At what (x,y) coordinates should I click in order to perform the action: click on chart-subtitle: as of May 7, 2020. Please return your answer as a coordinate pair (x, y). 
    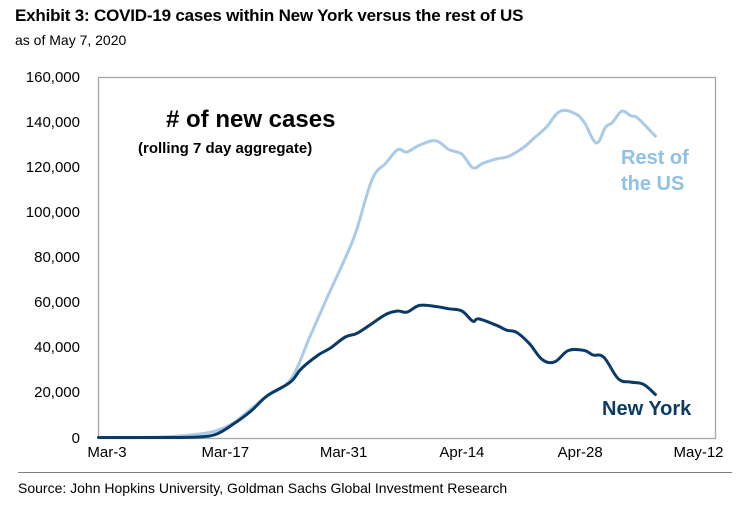
    Looking at the image, I should click on (71, 40).